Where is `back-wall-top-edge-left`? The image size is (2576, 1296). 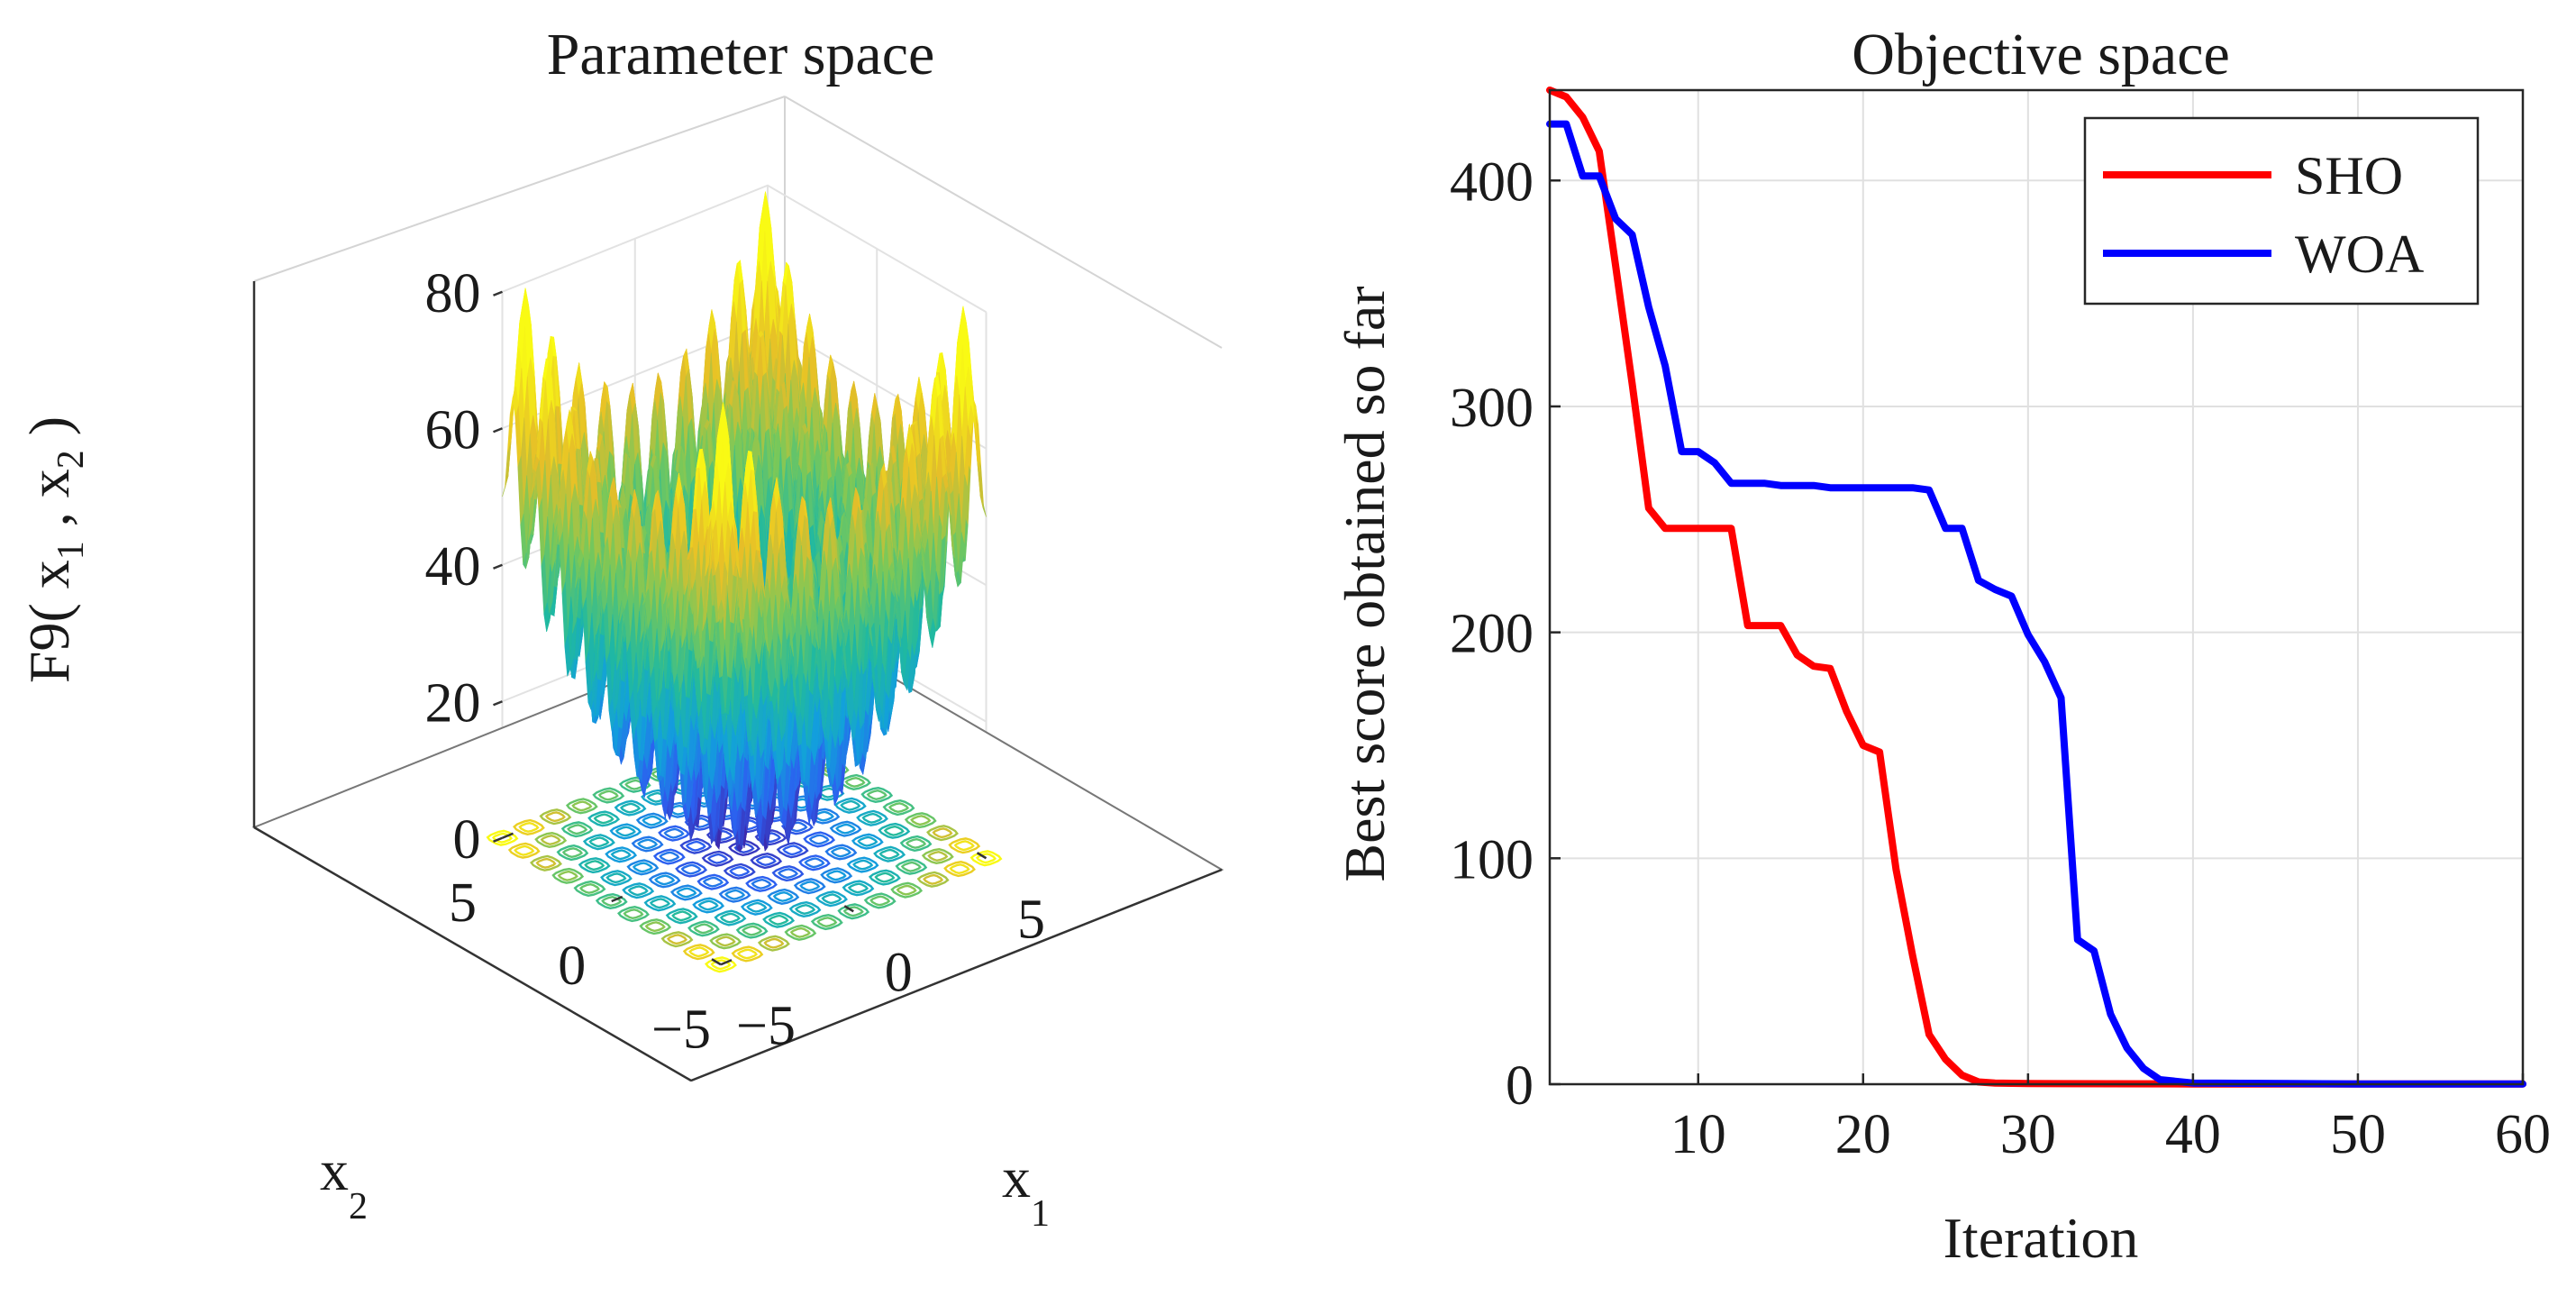
back-wall-top-edge-left is located at coordinates (519, 188).